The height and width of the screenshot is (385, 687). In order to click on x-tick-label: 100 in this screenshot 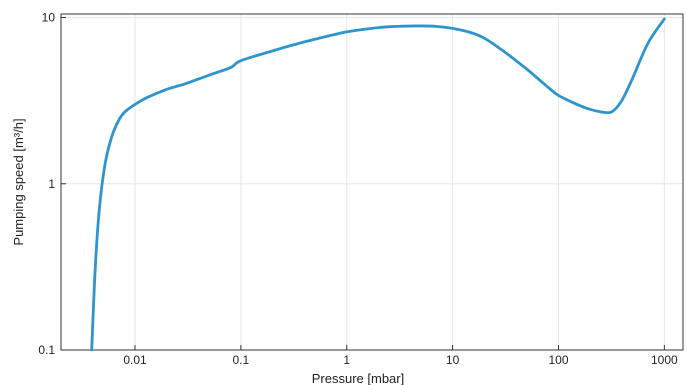, I will do `click(558, 360)`.